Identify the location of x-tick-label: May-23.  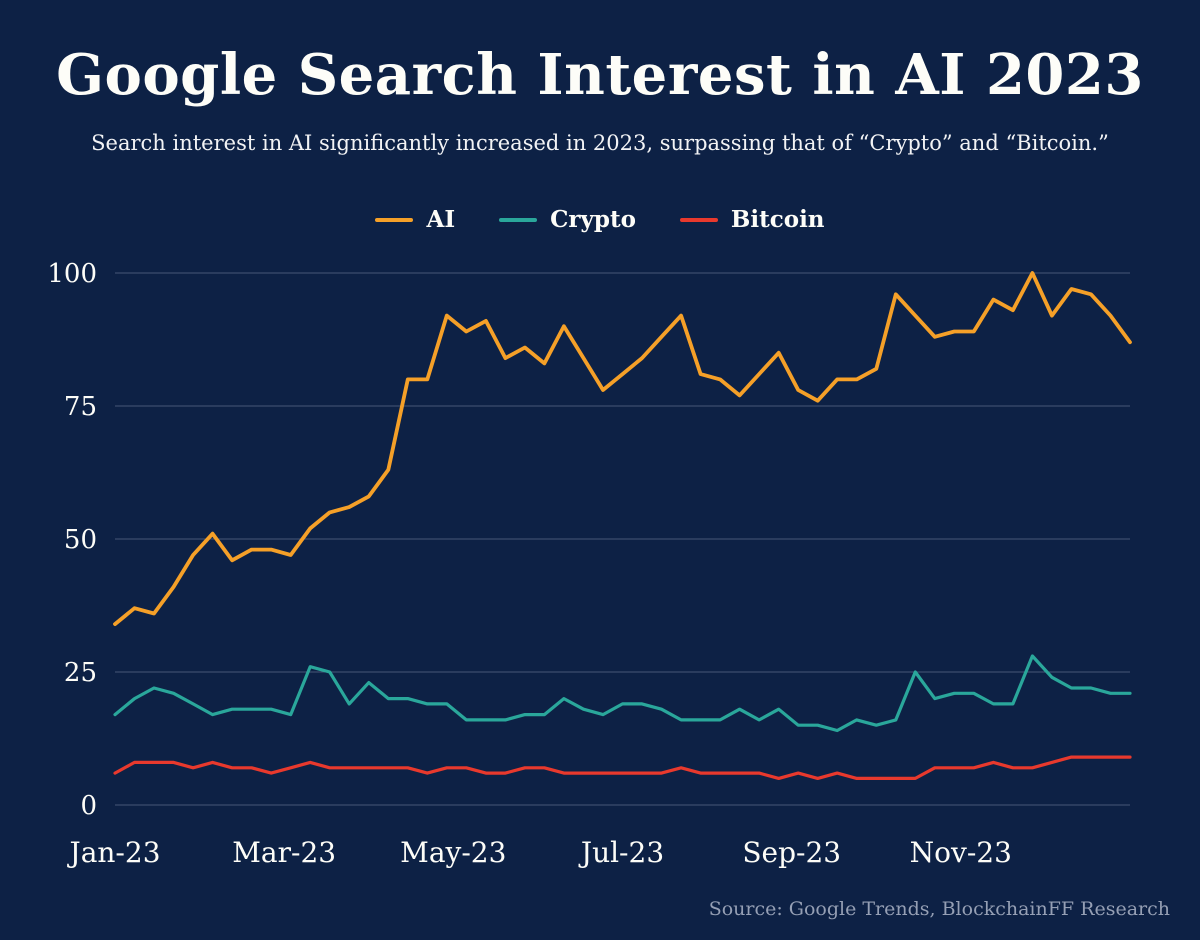
(453, 852).